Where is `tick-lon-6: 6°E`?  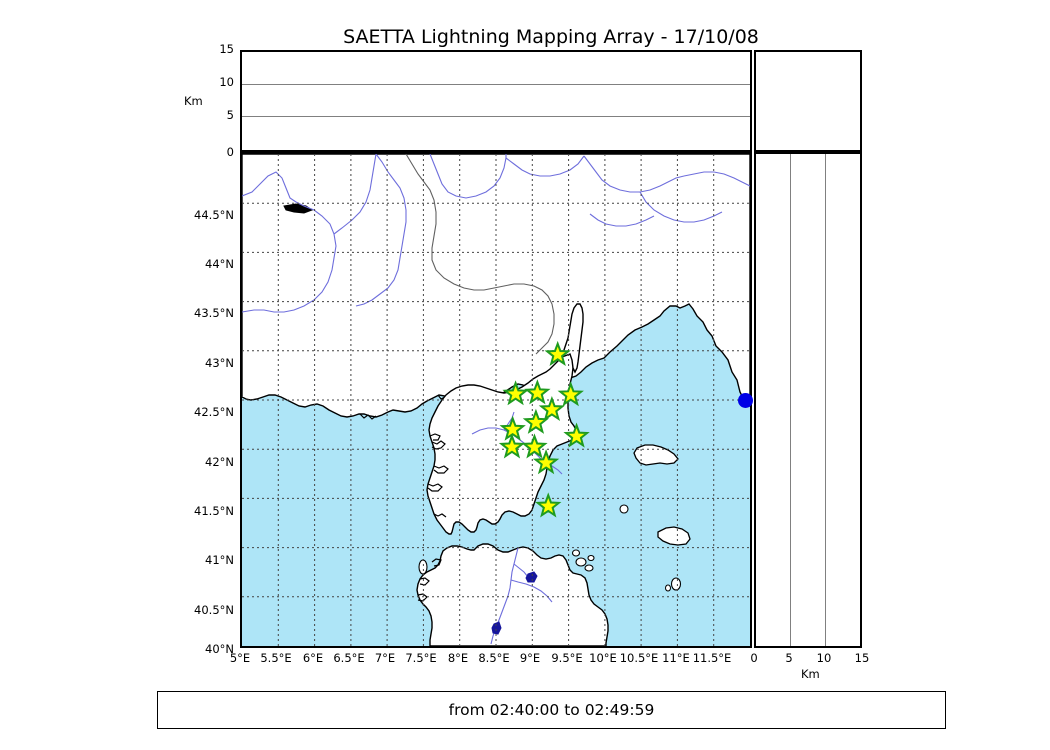 tick-lon-6: 6°E is located at coordinates (313, 658).